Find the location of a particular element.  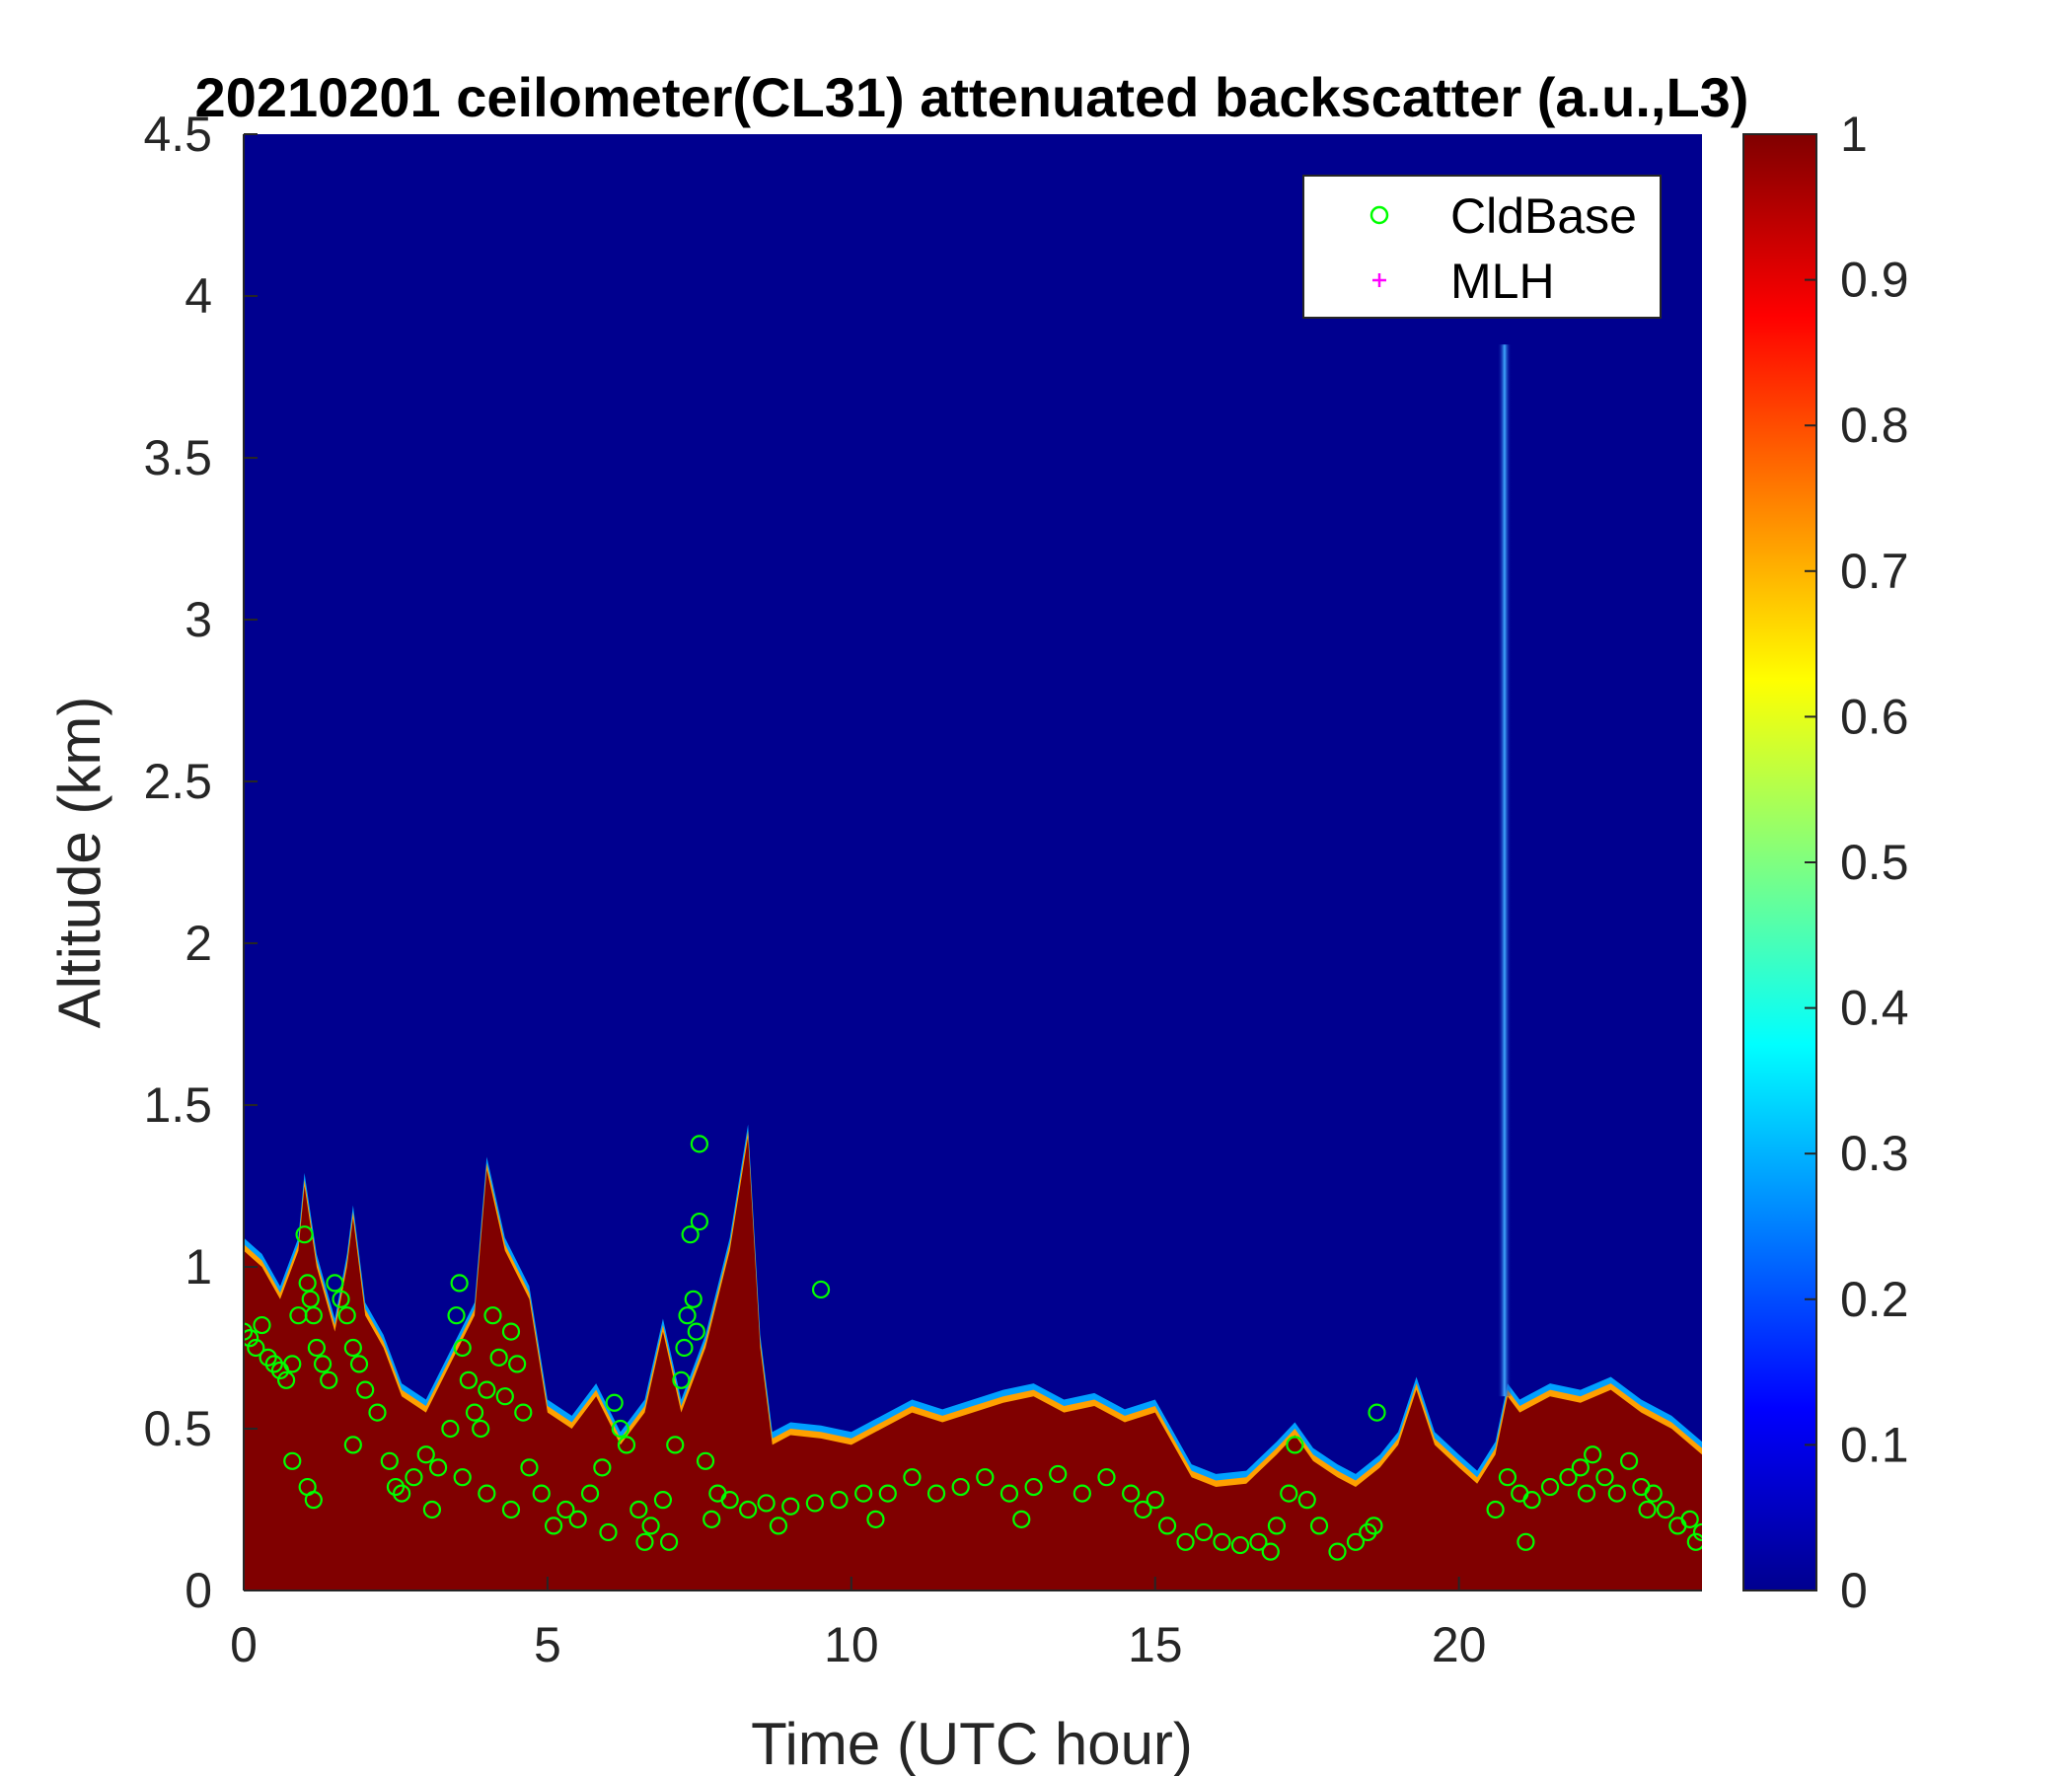

legend-mlh-marker is located at coordinates (1379, 280).